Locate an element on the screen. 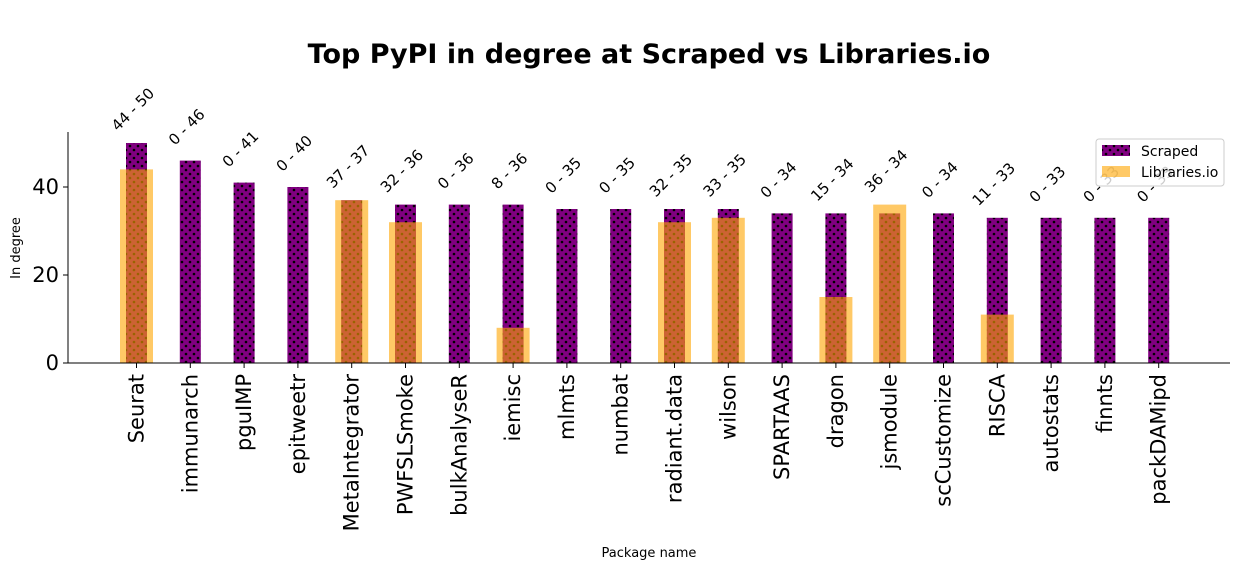  bar-annotation: 32 - 35 is located at coordinates (671, 175).